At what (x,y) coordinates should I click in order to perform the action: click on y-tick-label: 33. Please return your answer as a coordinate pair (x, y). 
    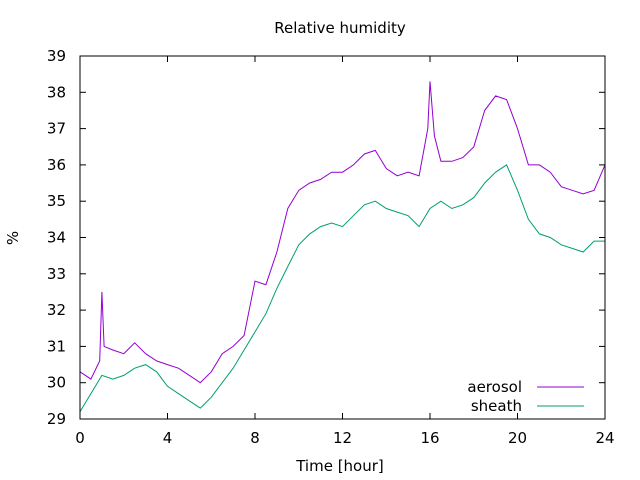
    Looking at the image, I should click on (56, 274).